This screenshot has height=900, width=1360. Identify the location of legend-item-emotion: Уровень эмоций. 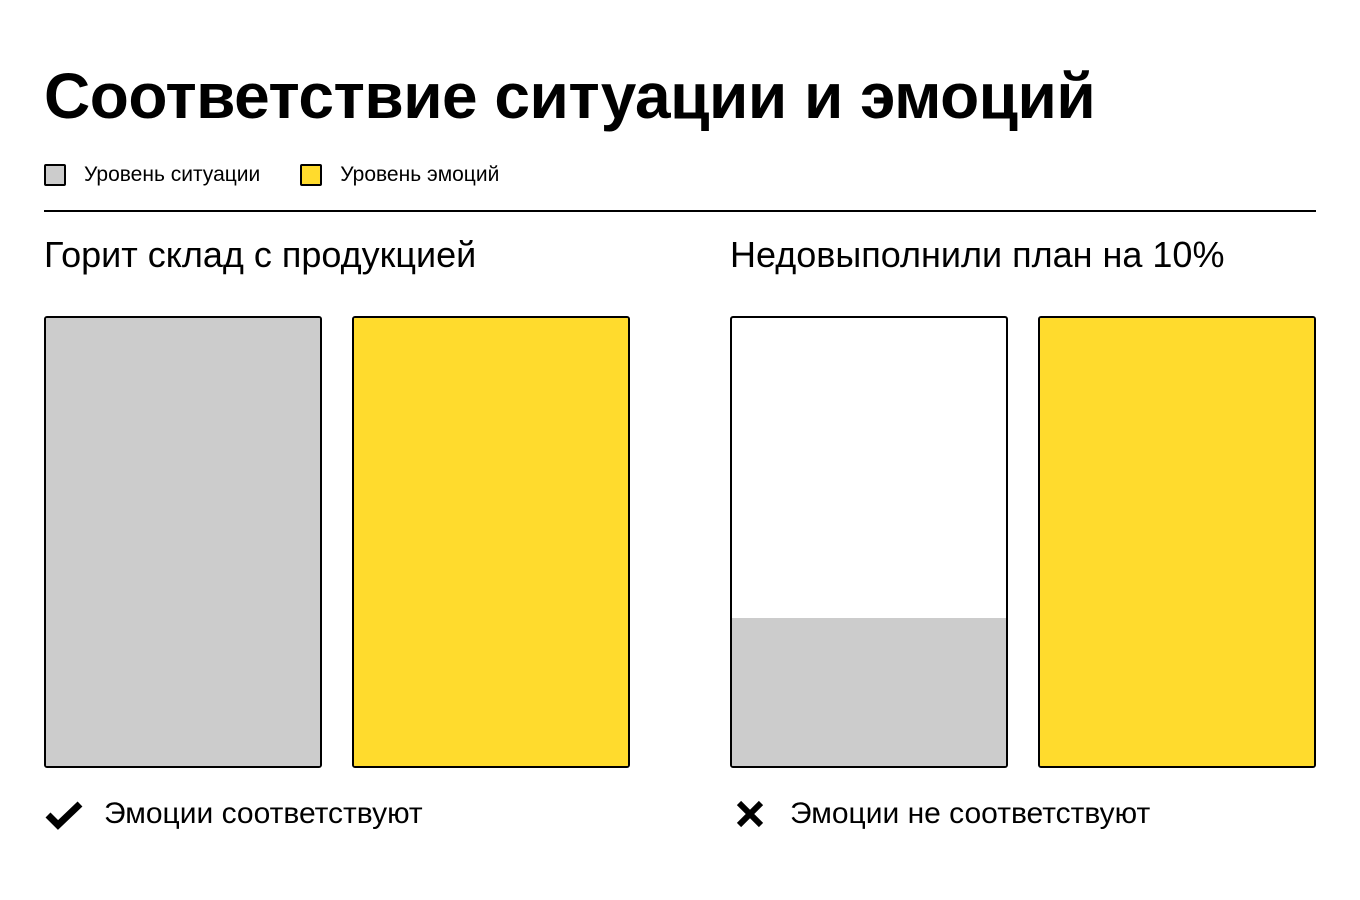
(399, 175).